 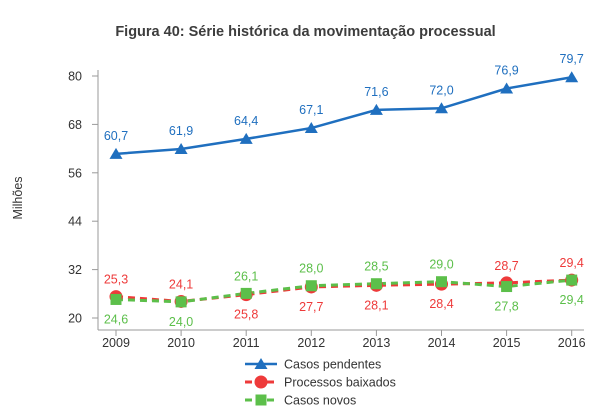 I want to click on data-label: 28,0, so click(x=311, y=269).